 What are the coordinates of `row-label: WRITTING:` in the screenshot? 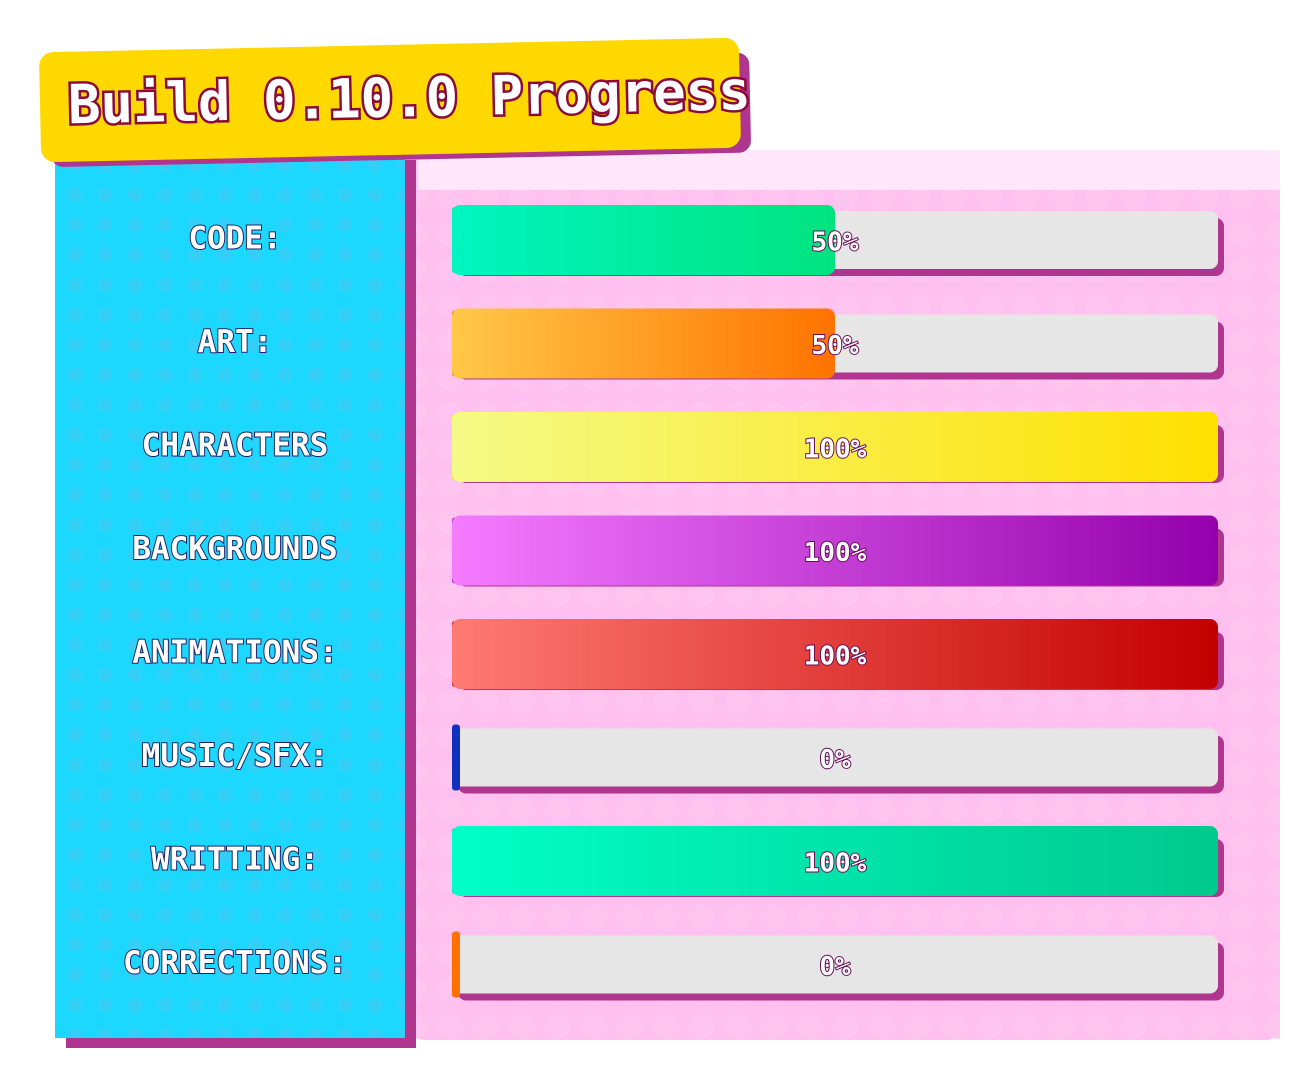 It's located at (235, 860).